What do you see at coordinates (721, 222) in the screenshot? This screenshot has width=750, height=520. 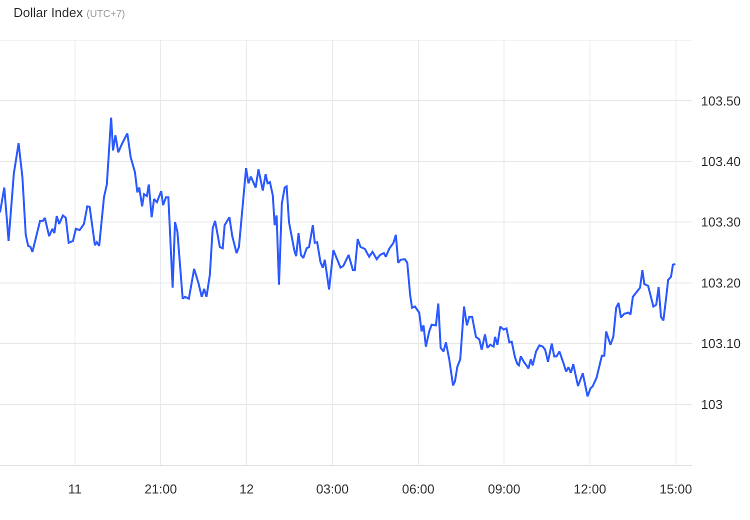 I see `y-tick-label: 103.30` at bounding box center [721, 222].